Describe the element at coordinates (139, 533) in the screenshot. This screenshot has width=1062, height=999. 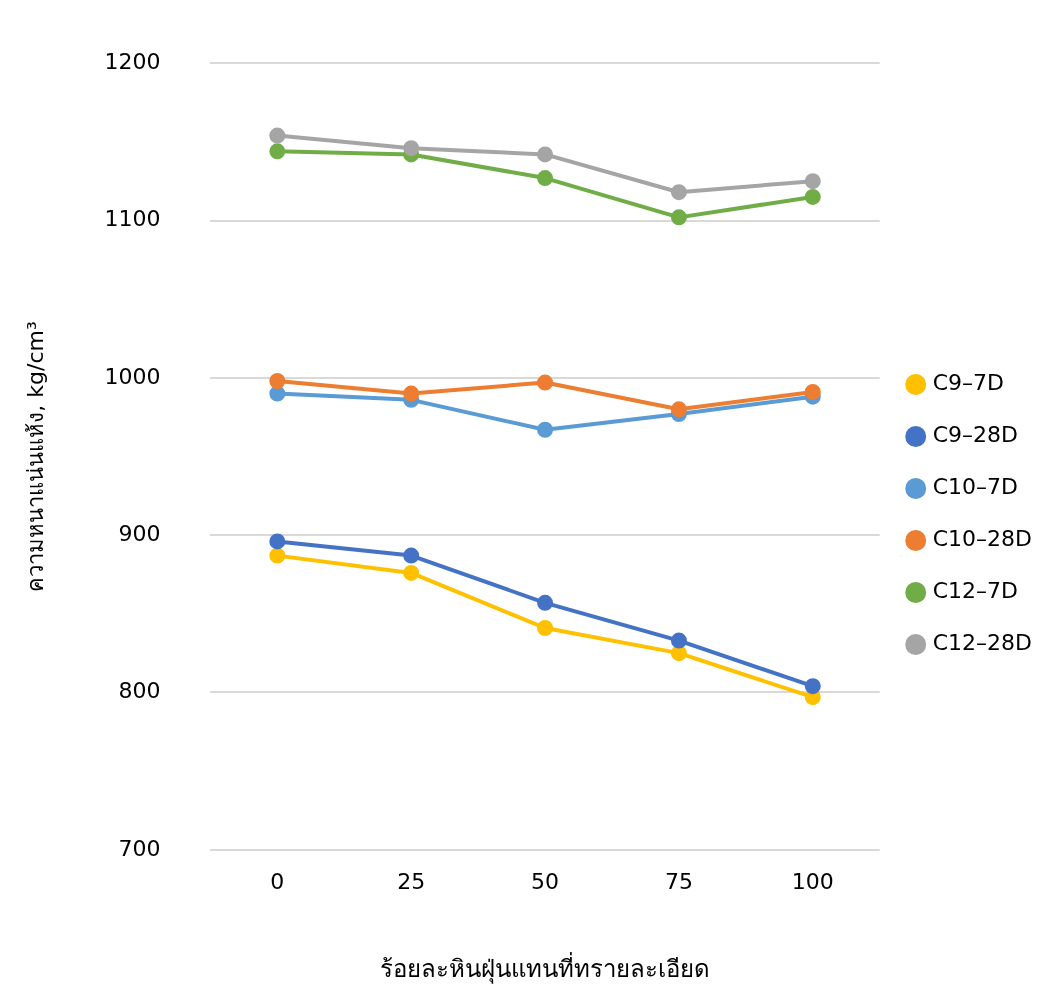
I see `y-tick-label: 900` at that location.